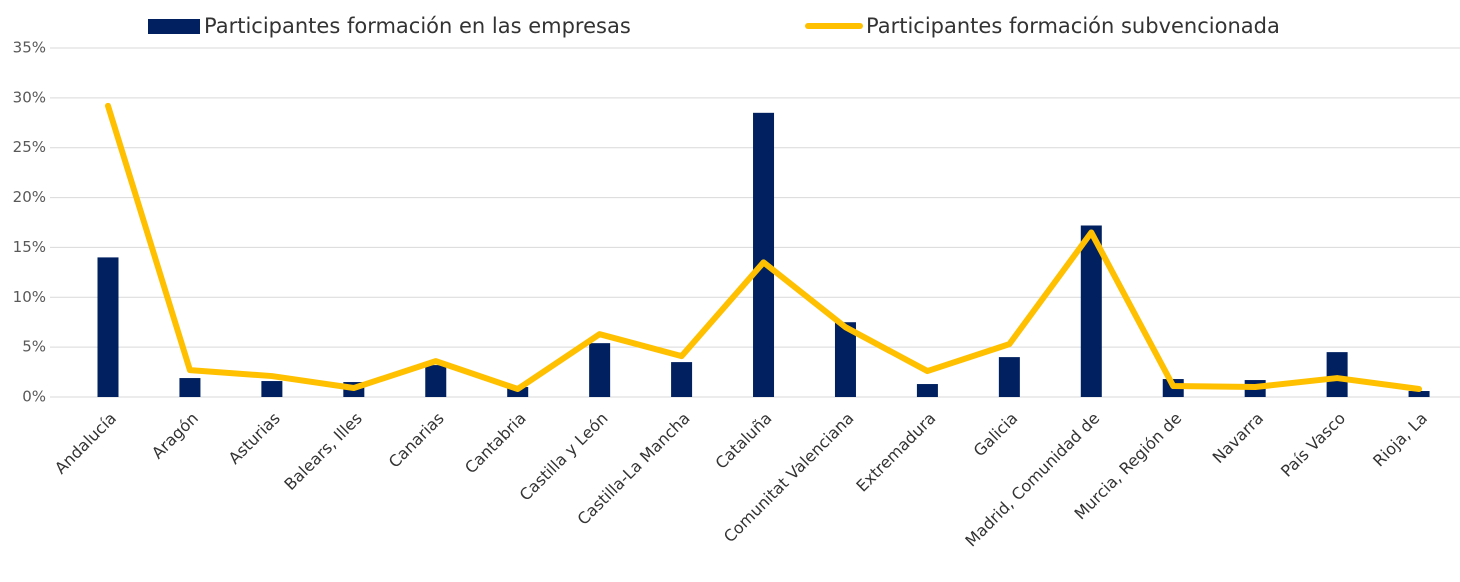 The image size is (1460, 582). Describe the element at coordinates (254, 438) in the screenshot. I see `x-tick-label: Asturias` at that location.